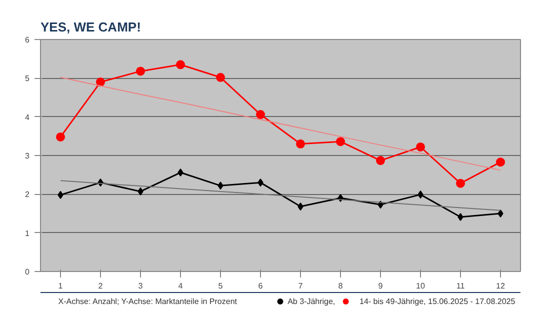 This screenshot has width=541, height=320. Describe the element at coordinates (221, 286) in the screenshot. I see `x-tick-label: 5` at that location.